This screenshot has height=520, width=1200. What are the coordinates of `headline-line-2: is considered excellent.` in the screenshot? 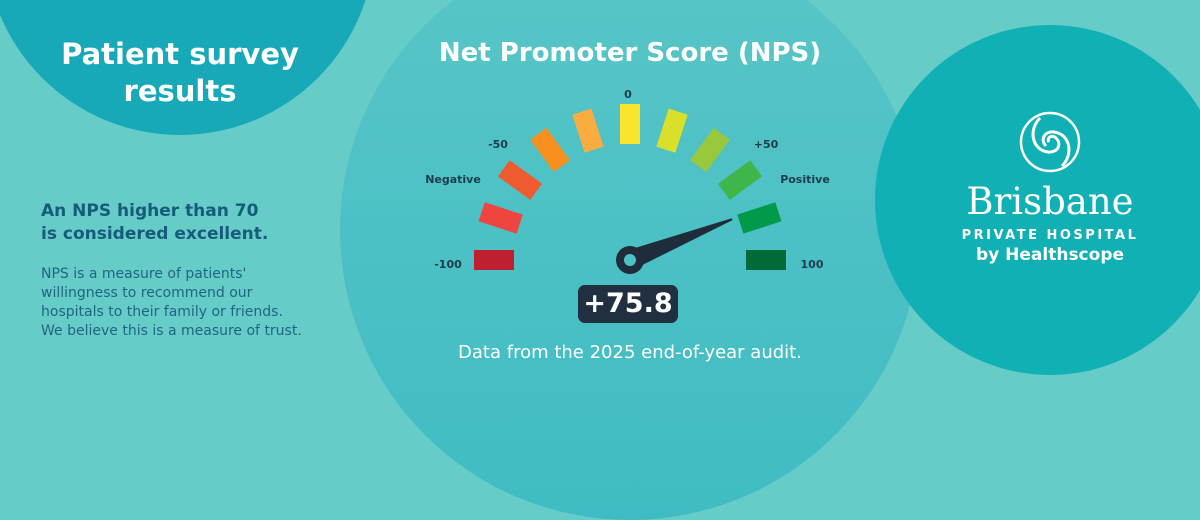 It's located at (155, 234).